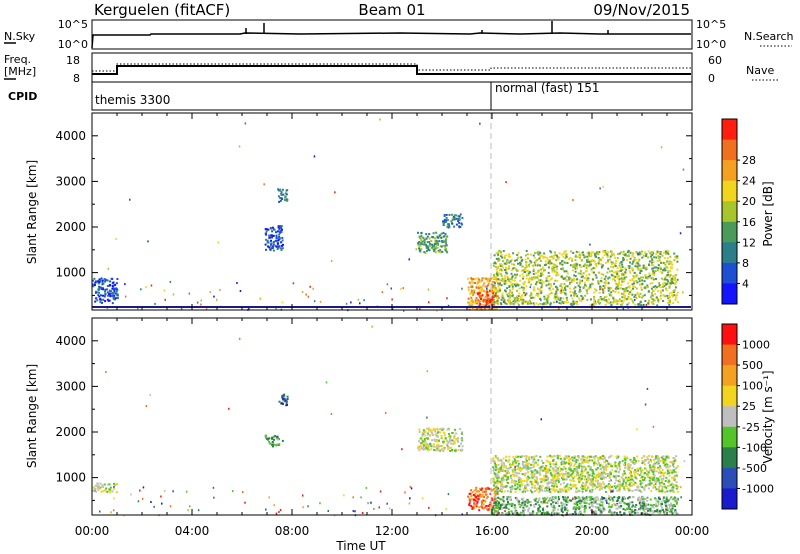 The image size is (800, 554). I want to click on colorbar-frame, so click(729, 211).